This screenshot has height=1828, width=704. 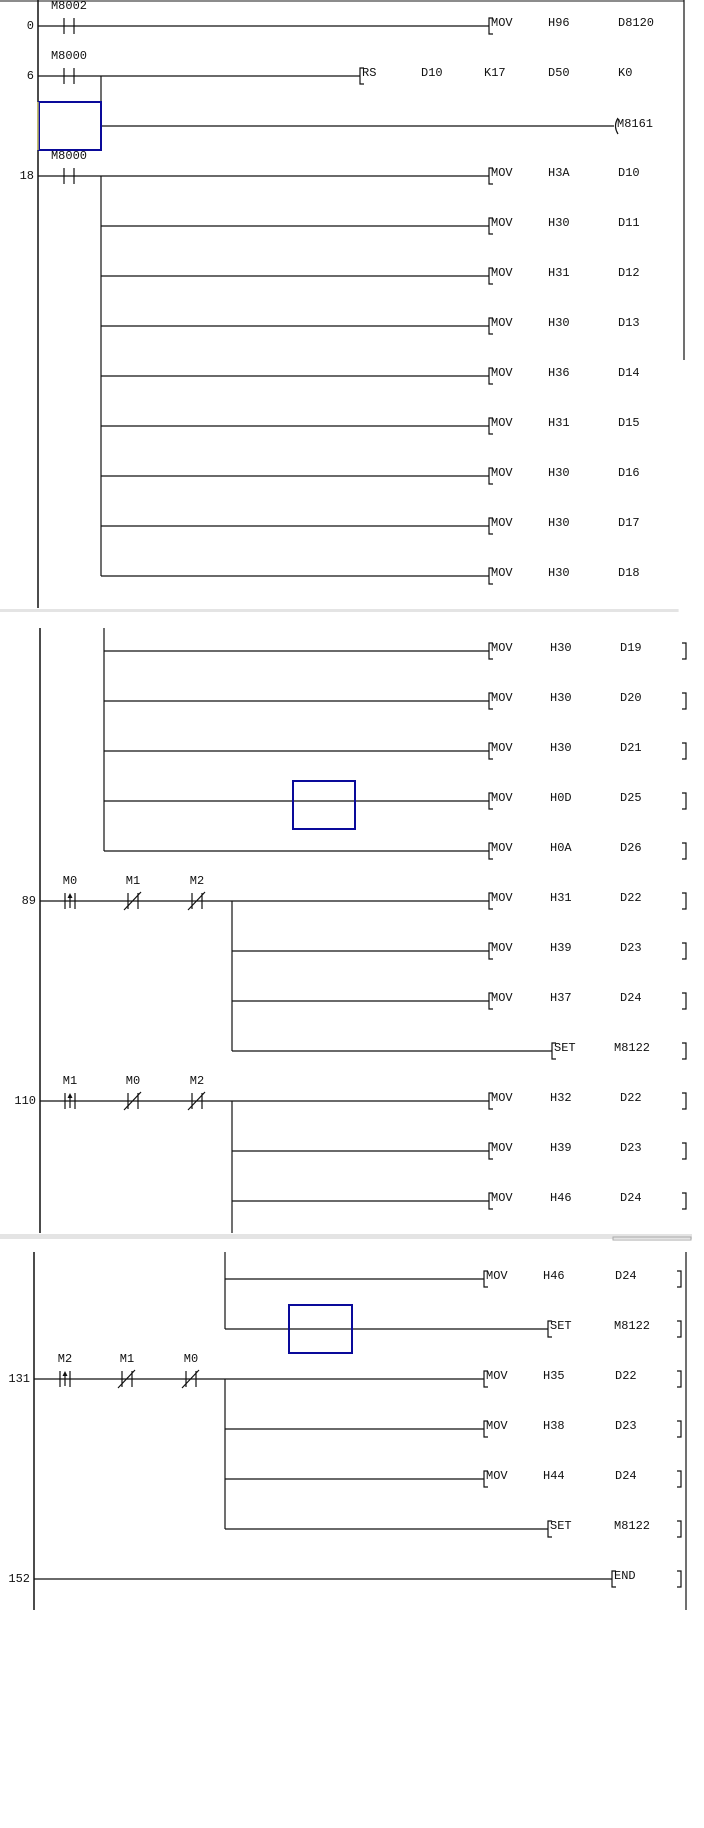 What do you see at coordinates (363, 1100) in the screenshot?
I see `instruction: MOV H32 D22` at bounding box center [363, 1100].